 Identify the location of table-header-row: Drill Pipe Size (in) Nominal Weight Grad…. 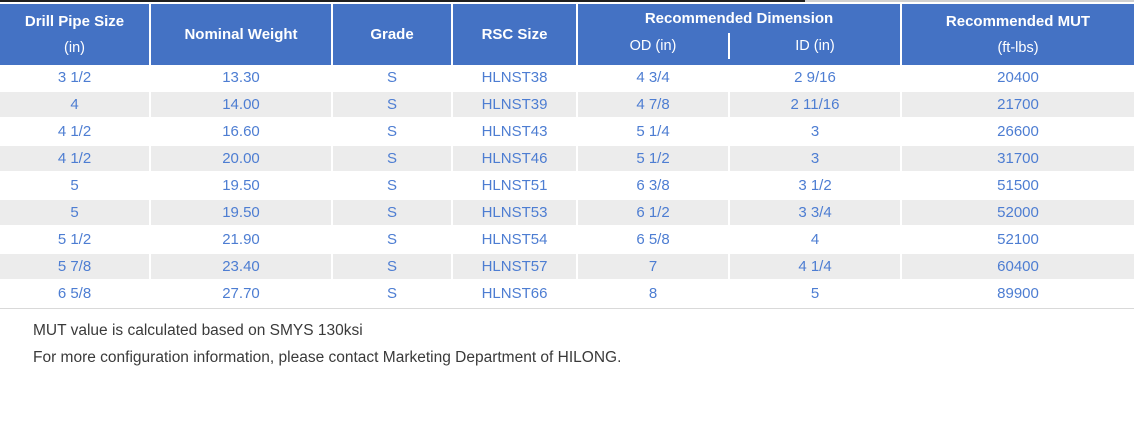
(567, 34).